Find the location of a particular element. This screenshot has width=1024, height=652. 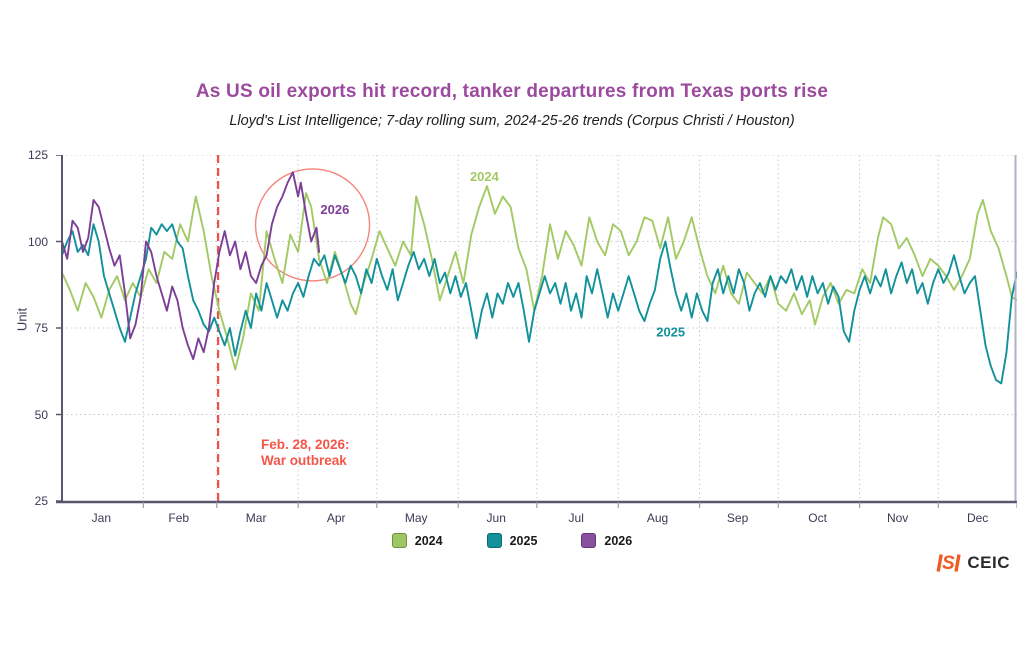

y-tick-label: 100 is located at coordinates (37, 241).